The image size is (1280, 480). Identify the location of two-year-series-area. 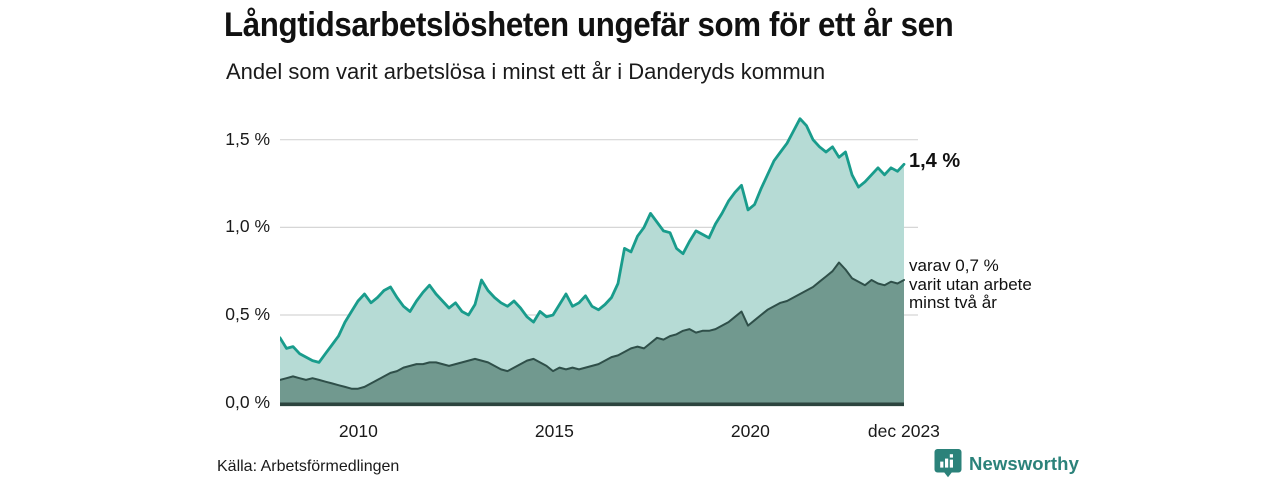
(592, 332).